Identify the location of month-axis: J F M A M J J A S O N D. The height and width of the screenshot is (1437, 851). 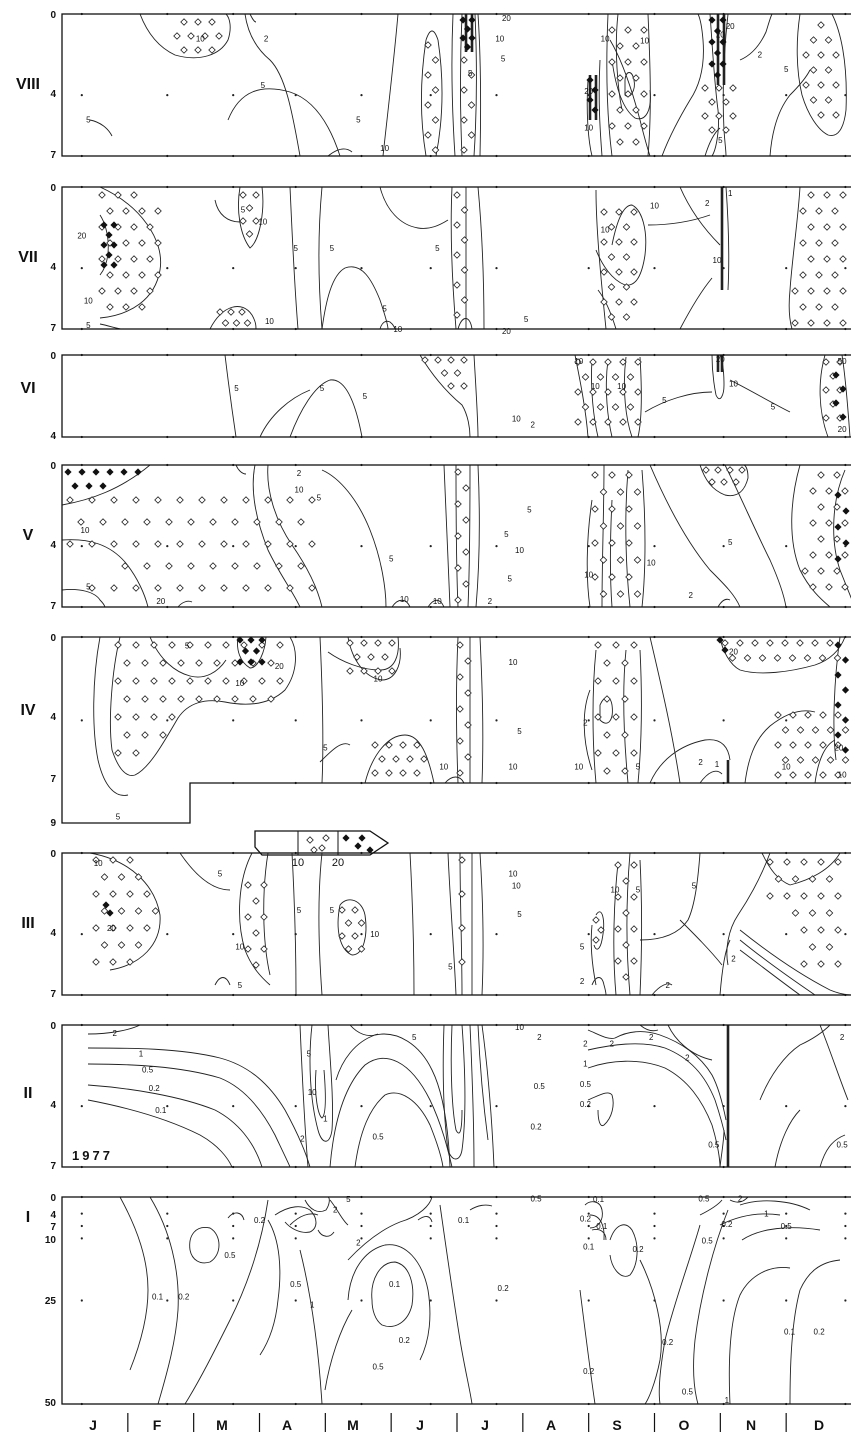
(456, 1423).